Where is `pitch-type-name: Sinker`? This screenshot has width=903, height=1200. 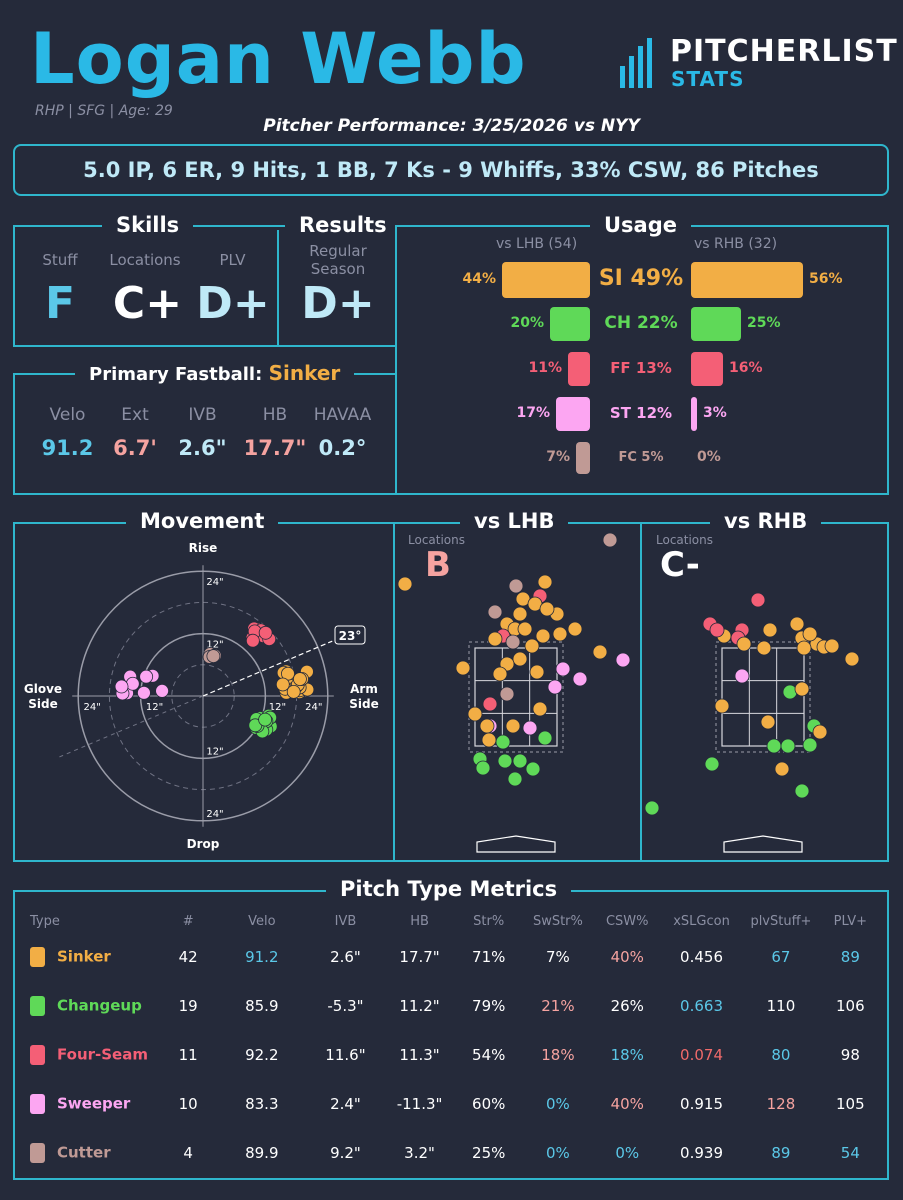
pitch-type-name: Sinker is located at coordinates (84, 956).